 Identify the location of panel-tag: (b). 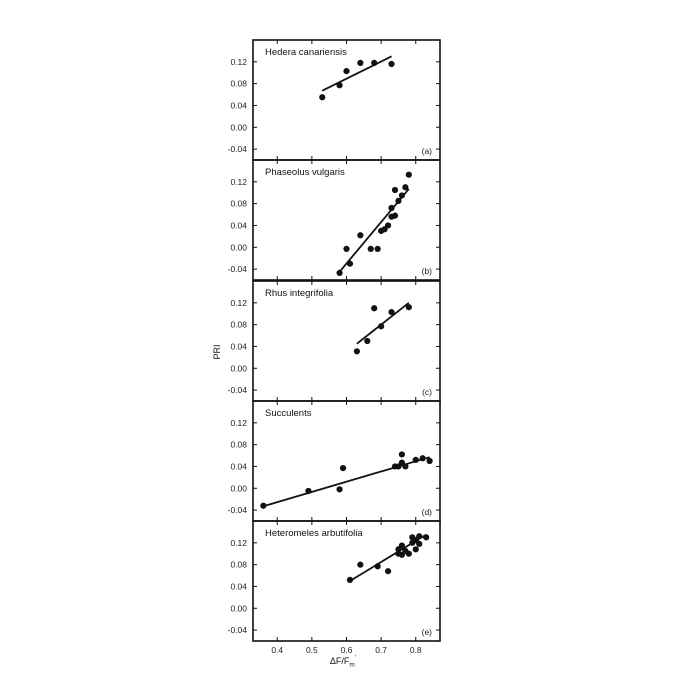
(427, 271).